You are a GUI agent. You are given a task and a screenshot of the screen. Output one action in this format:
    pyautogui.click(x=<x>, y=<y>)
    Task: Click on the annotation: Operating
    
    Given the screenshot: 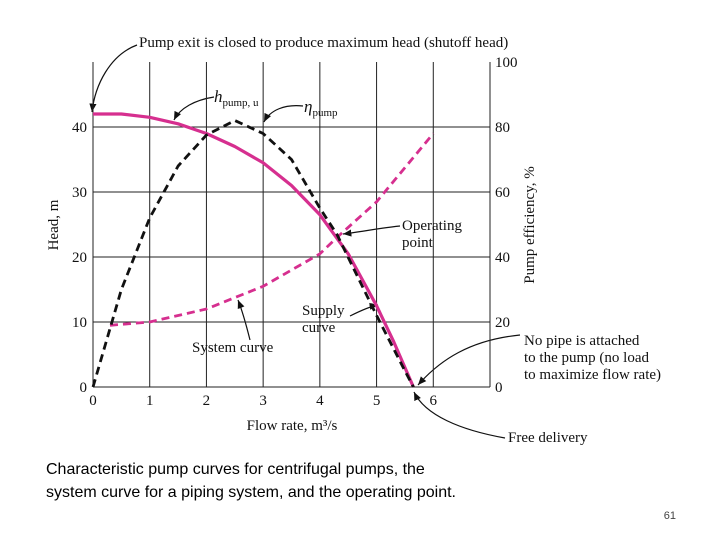 What is the action you would take?
    pyautogui.click(x=432, y=226)
    